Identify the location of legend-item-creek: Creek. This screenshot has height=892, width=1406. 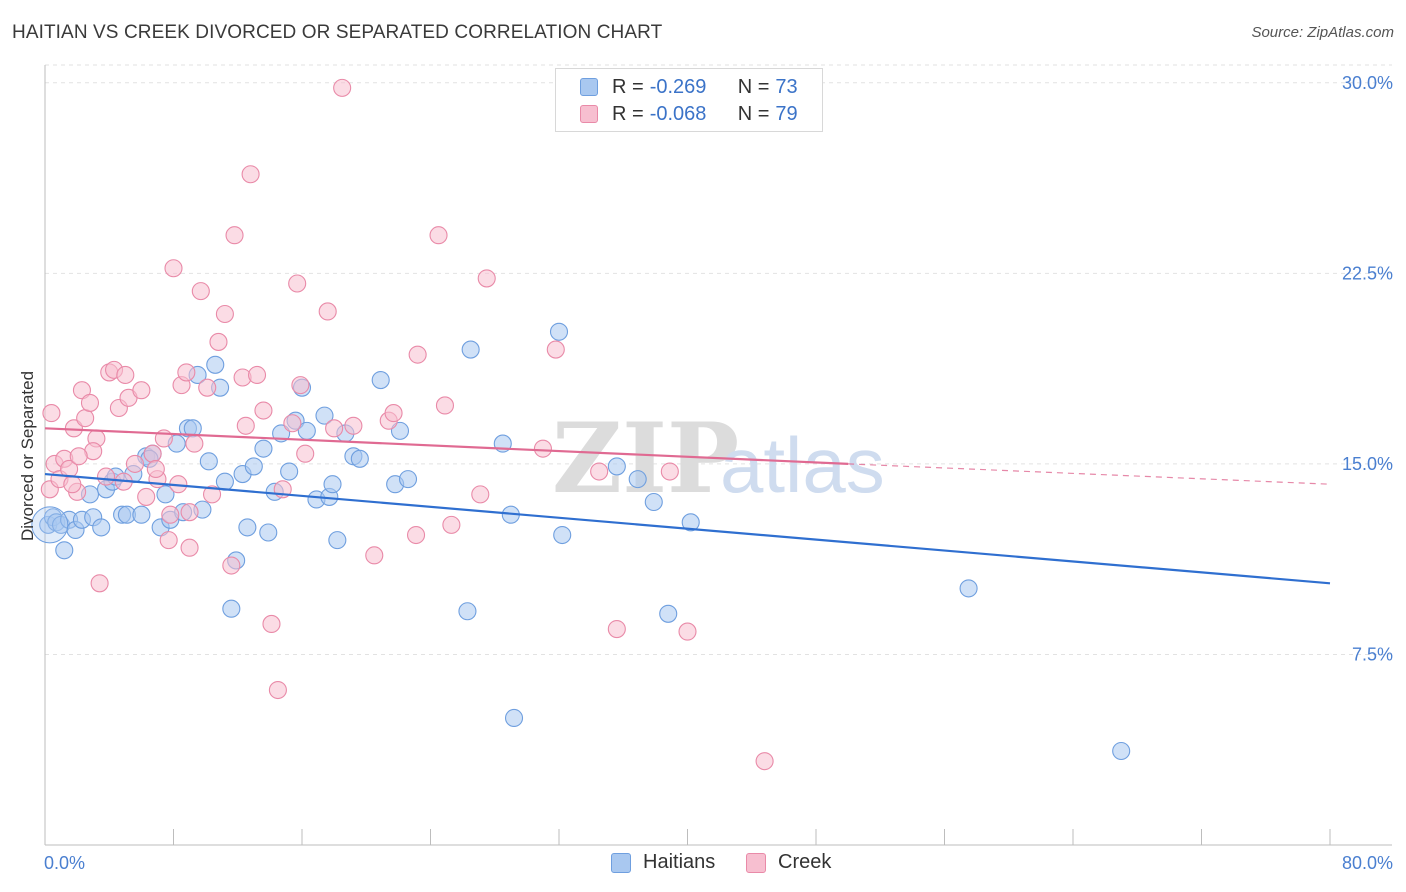
(788, 862).